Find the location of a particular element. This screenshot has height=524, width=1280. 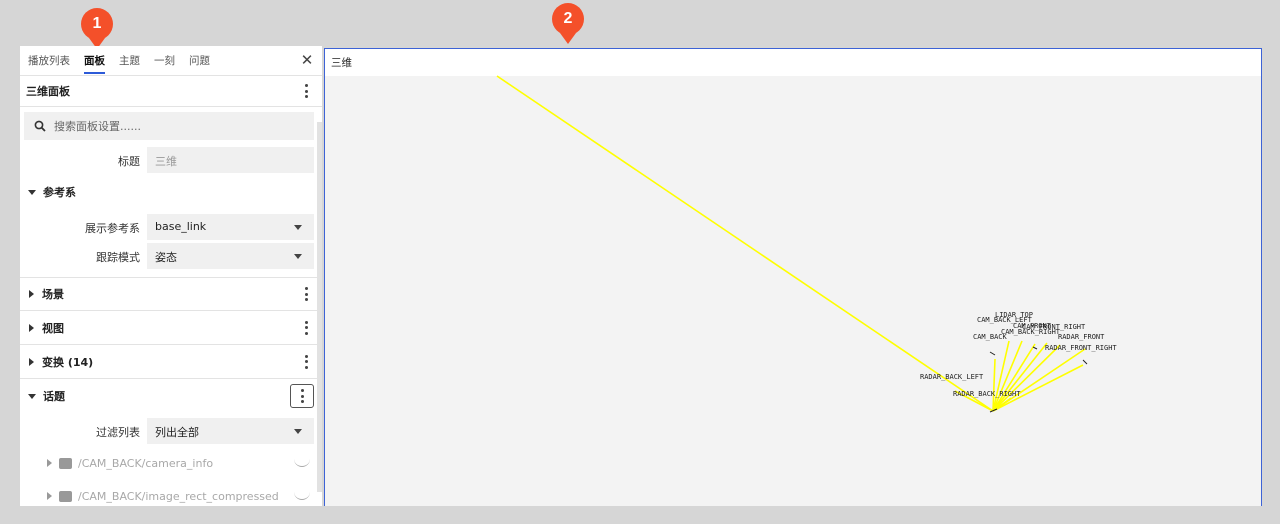

follow-mode-value: 姿态 is located at coordinates (166, 257).